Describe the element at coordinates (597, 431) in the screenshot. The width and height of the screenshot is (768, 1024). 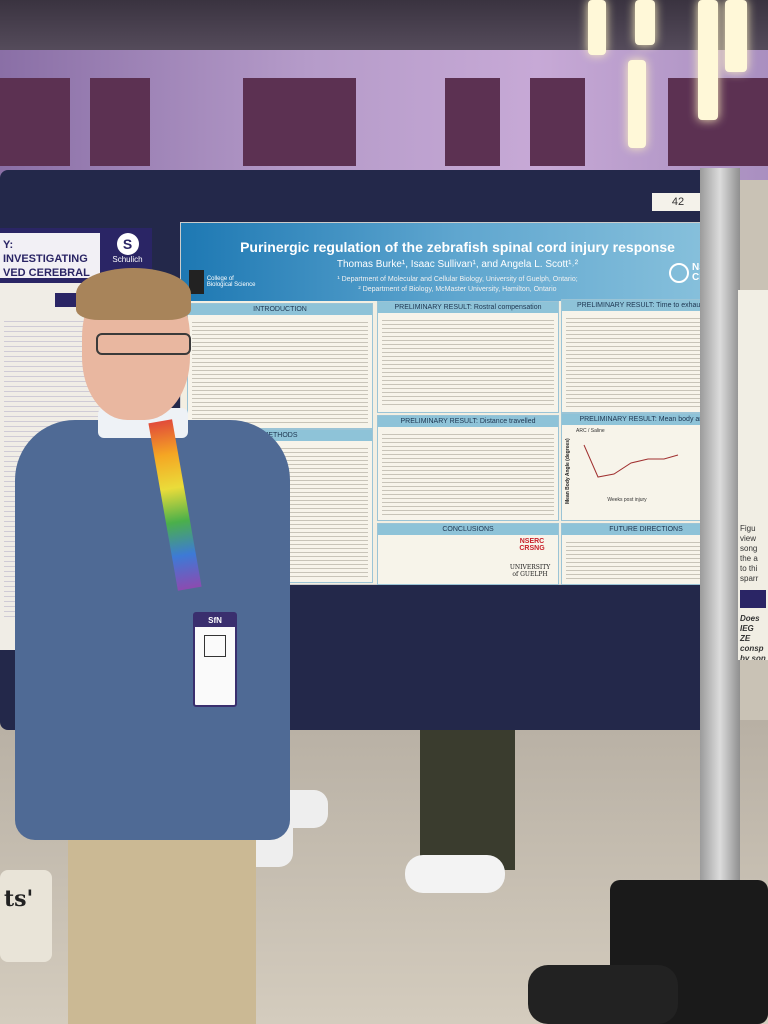
I see `legend-saline: Saline` at that location.